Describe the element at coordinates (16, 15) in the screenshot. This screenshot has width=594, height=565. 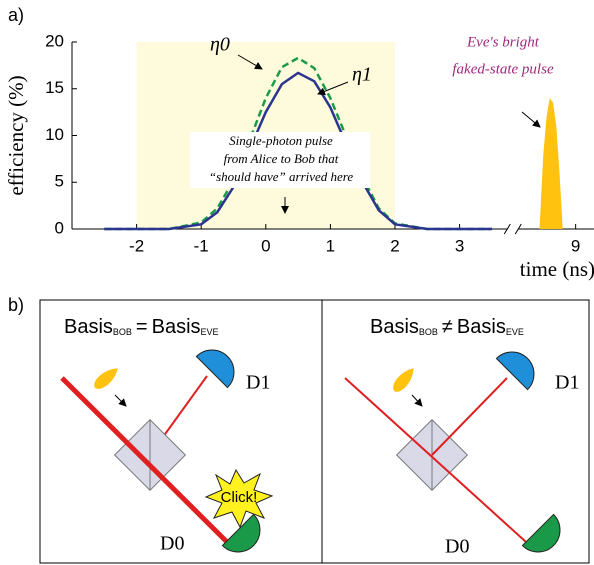
I see `panel-label: a)` at that location.